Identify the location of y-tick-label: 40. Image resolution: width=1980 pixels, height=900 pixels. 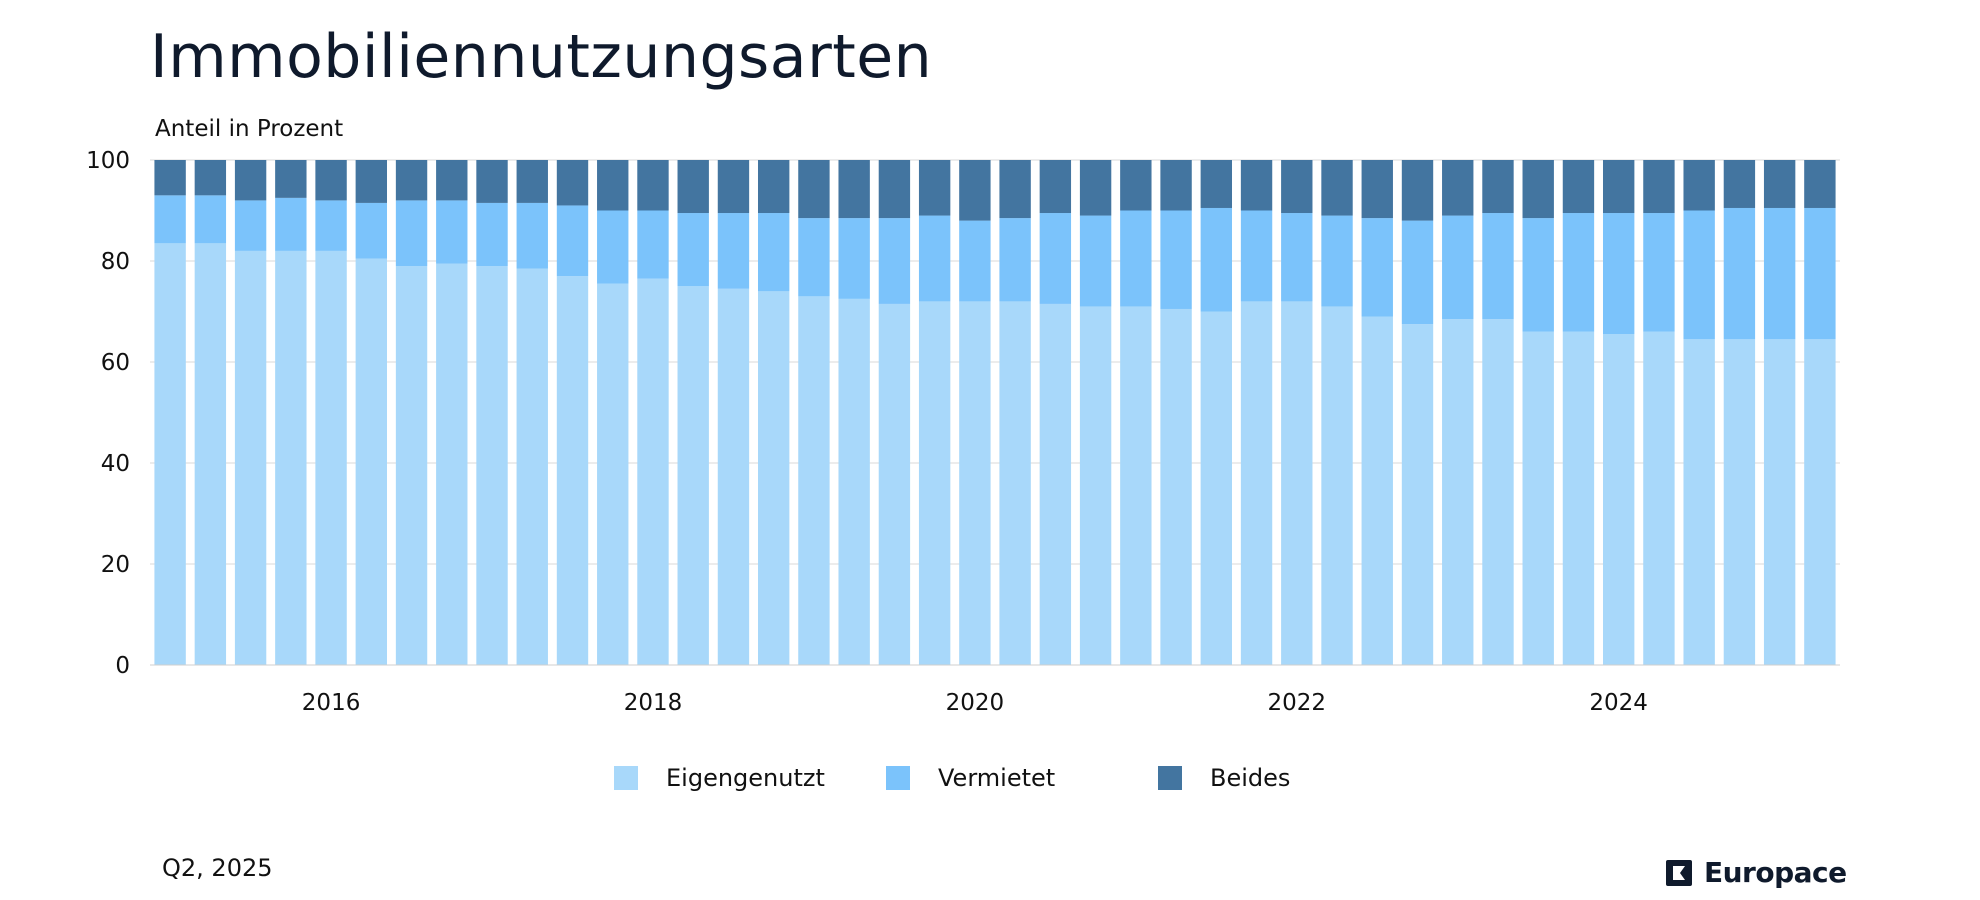
(115, 464).